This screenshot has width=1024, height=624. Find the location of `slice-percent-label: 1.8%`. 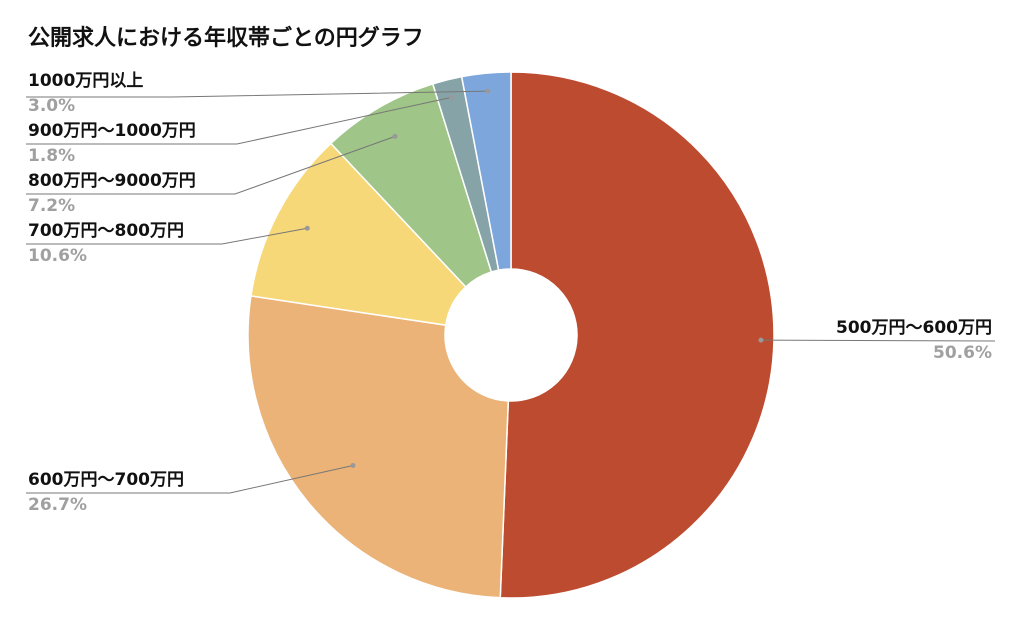

slice-percent-label: 1.8% is located at coordinates (51, 156).